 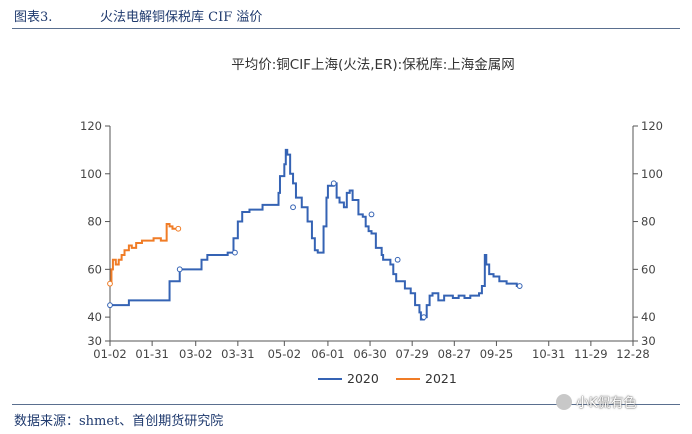 What do you see at coordinates (346, 28) in the screenshot?
I see `caption-rule` at bounding box center [346, 28].